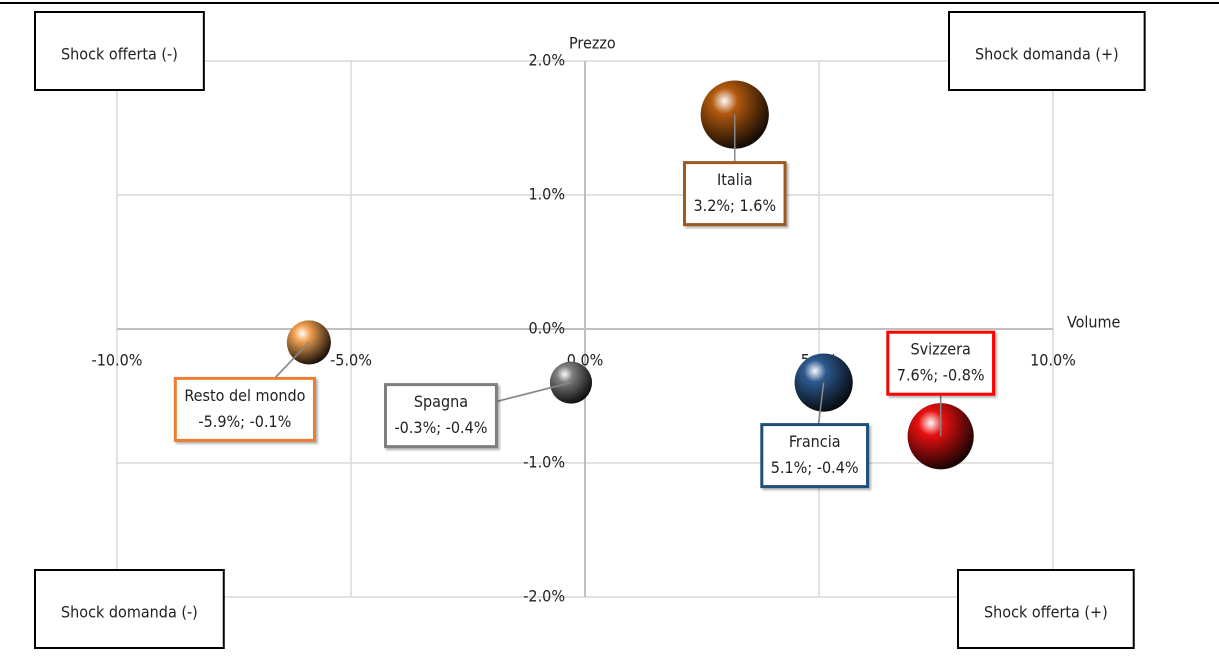  I want to click on data-label-value: 7.6%; -0.8%, so click(941, 375).